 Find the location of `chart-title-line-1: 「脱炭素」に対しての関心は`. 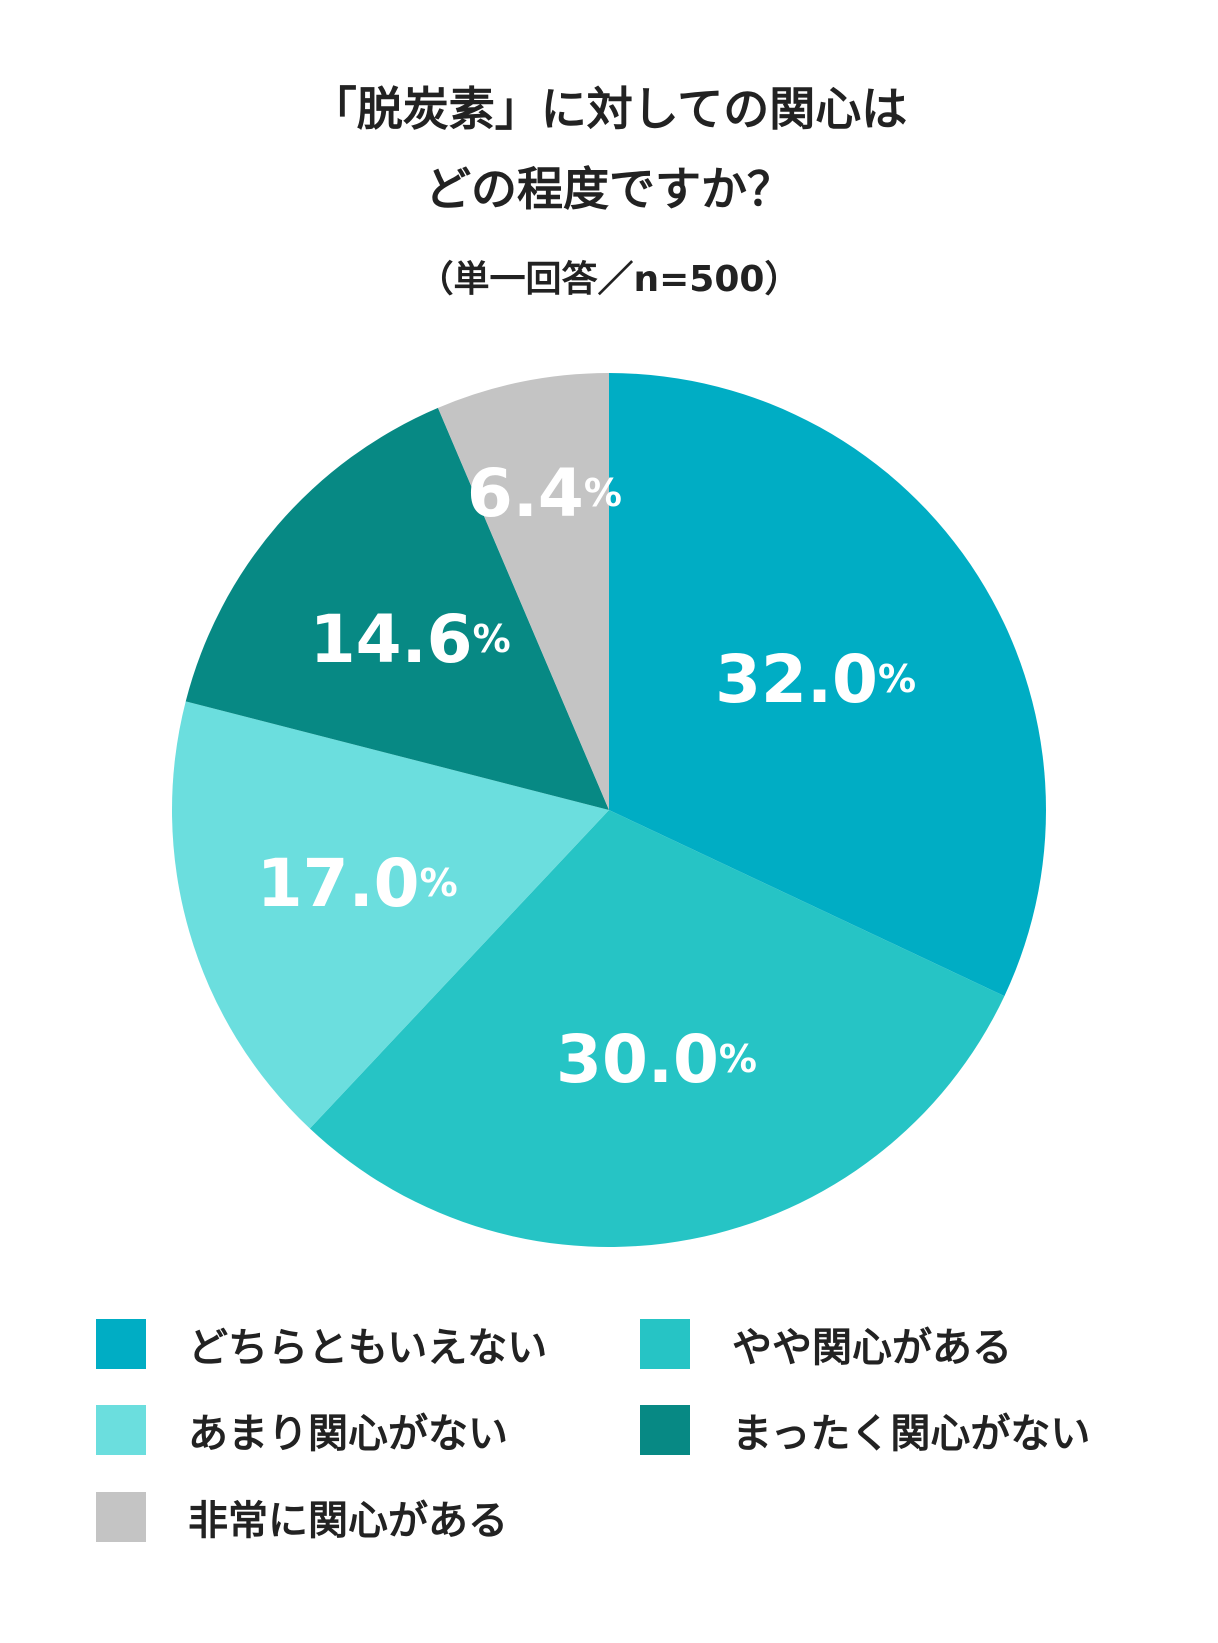

chart-title-line-1: 「脱炭素」に対しての関心は is located at coordinates (609, 109).